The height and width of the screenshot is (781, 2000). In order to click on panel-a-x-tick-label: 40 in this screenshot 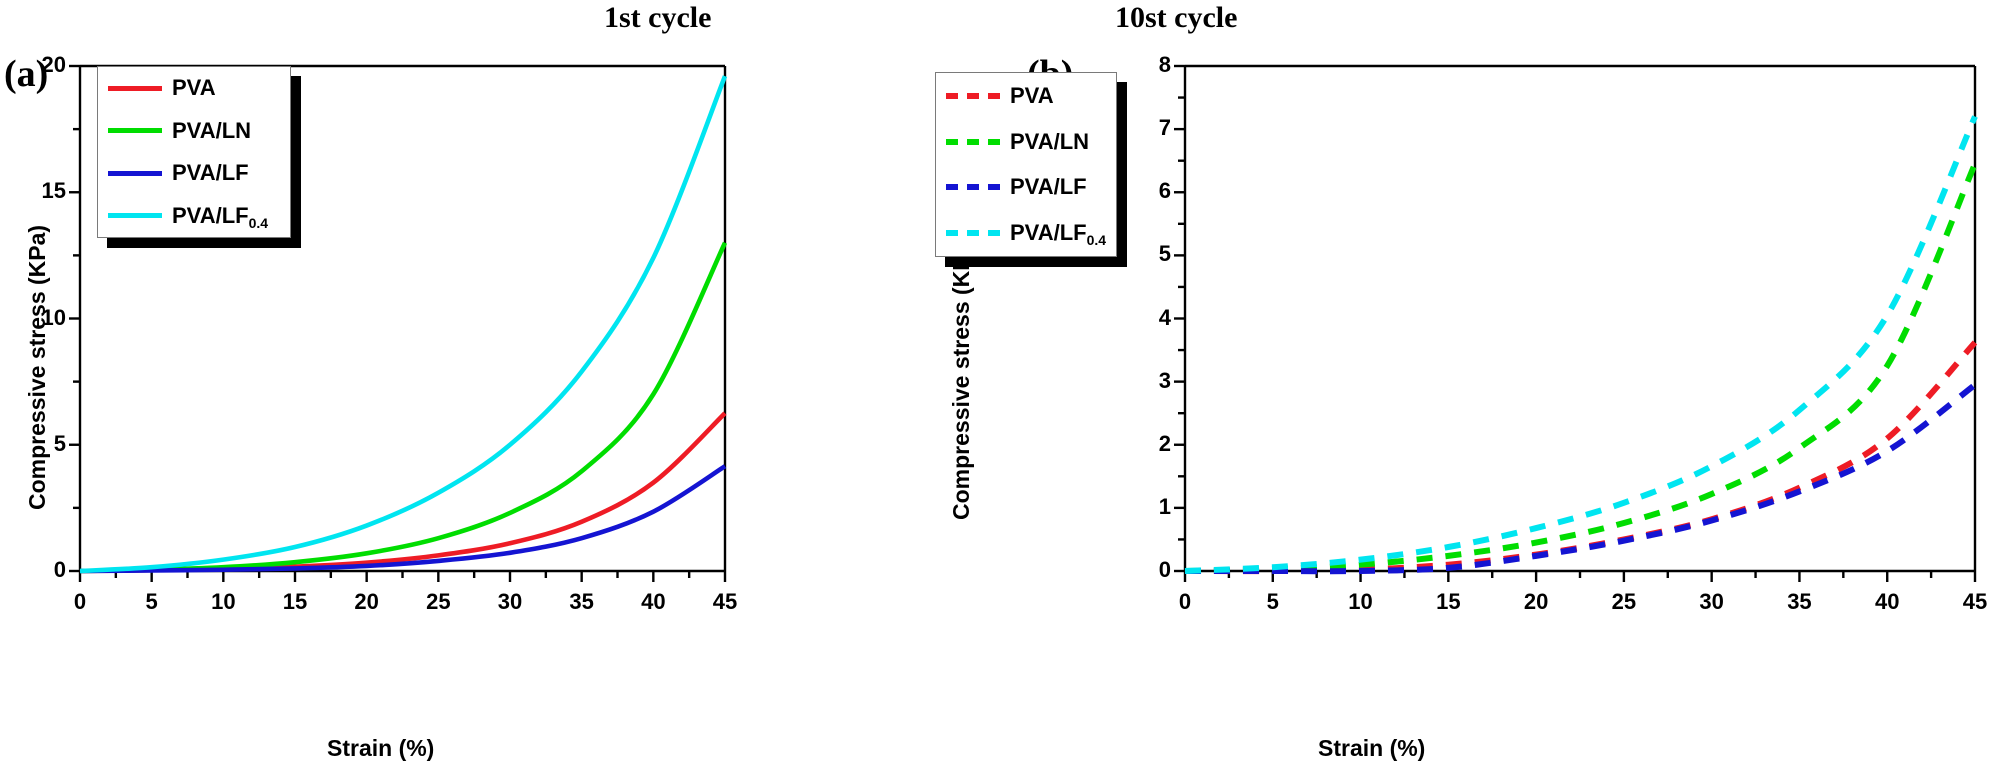, I will do `click(653, 601)`.